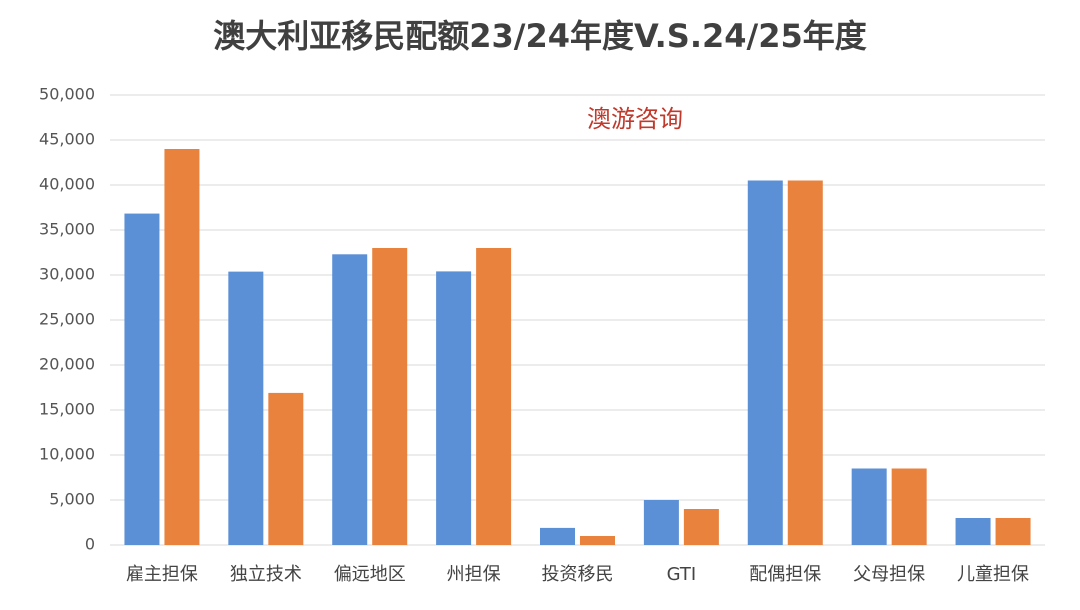 Image resolution: width=1080 pixels, height=610 pixels. I want to click on y-tick-label: 30,000, so click(67, 274).